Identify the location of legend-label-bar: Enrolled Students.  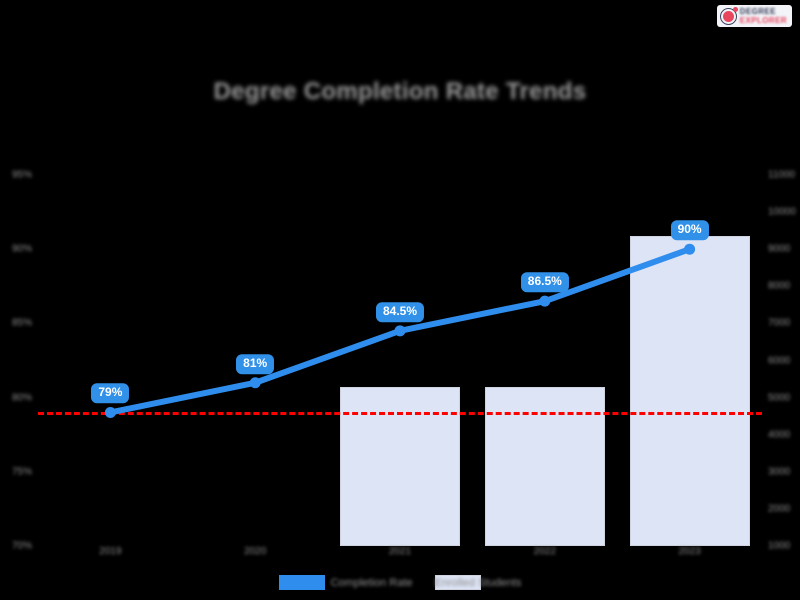
(478, 582).